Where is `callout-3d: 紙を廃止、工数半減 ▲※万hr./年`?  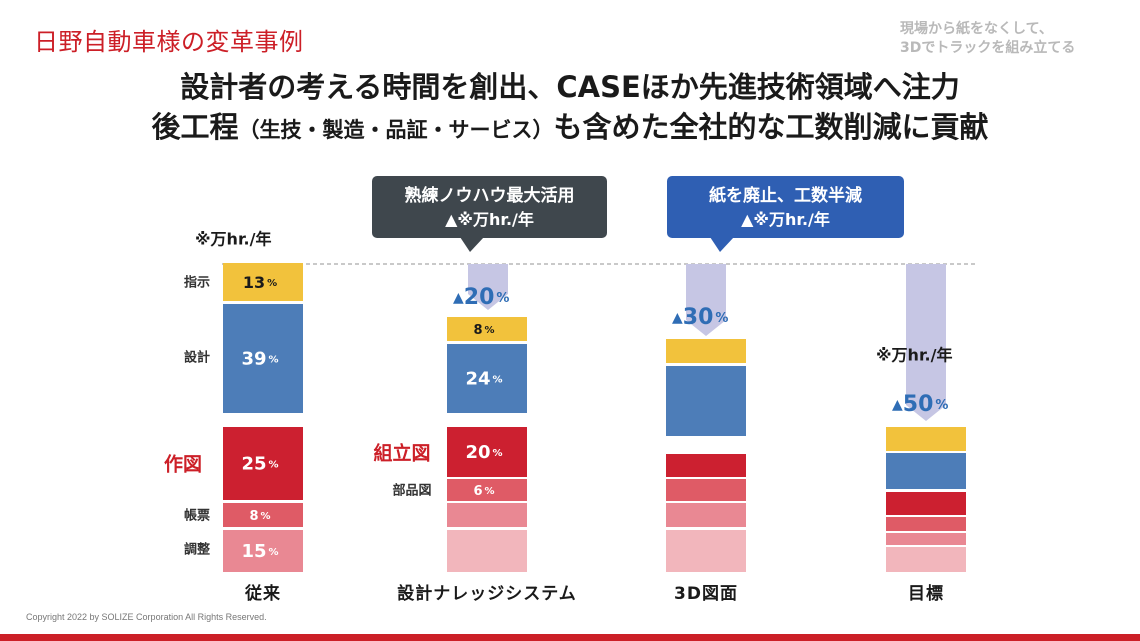
callout-3d: 紙を廃止、工数半減 ▲※万hr./年 is located at coordinates (785, 207).